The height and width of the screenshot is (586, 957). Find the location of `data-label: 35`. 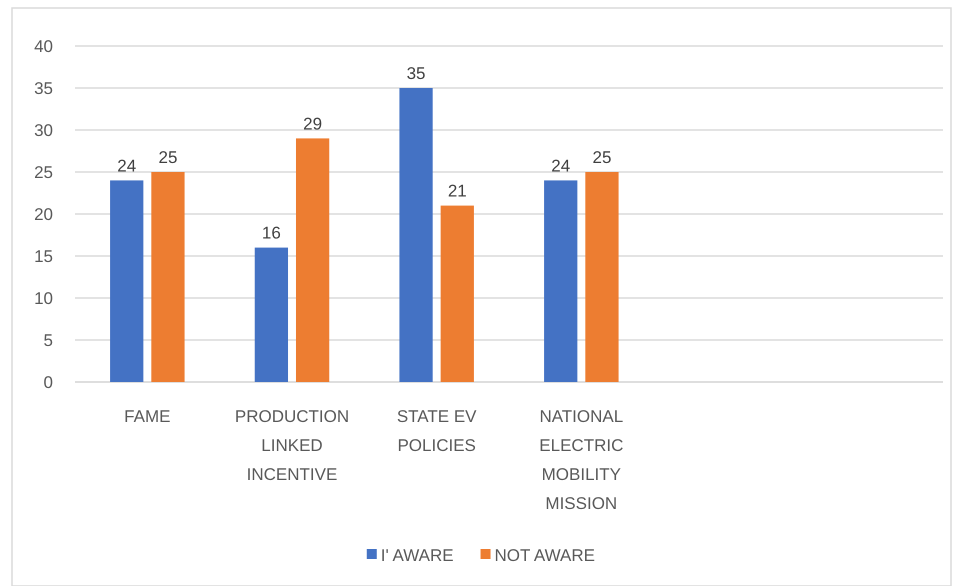

data-label: 35 is located at coordinates (416, 73).